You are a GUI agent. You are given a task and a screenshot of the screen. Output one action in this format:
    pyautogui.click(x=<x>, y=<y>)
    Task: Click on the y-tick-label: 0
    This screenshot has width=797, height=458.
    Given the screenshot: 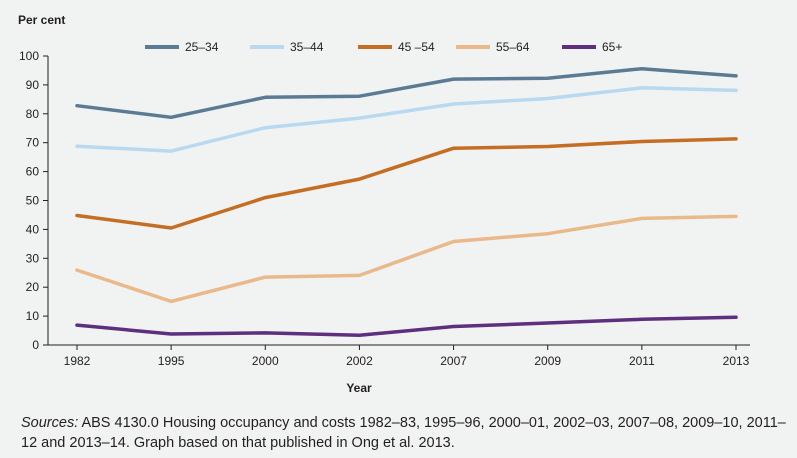 What is the action you would take?
    pyautogui.click(x=35, y=345)
    